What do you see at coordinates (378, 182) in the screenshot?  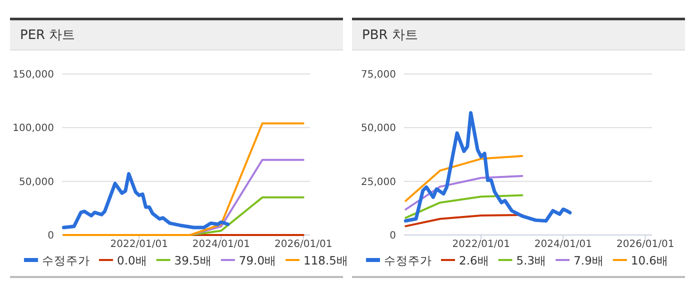 I see `y-tick-label: 25,000` at bounding box center [378, 182].